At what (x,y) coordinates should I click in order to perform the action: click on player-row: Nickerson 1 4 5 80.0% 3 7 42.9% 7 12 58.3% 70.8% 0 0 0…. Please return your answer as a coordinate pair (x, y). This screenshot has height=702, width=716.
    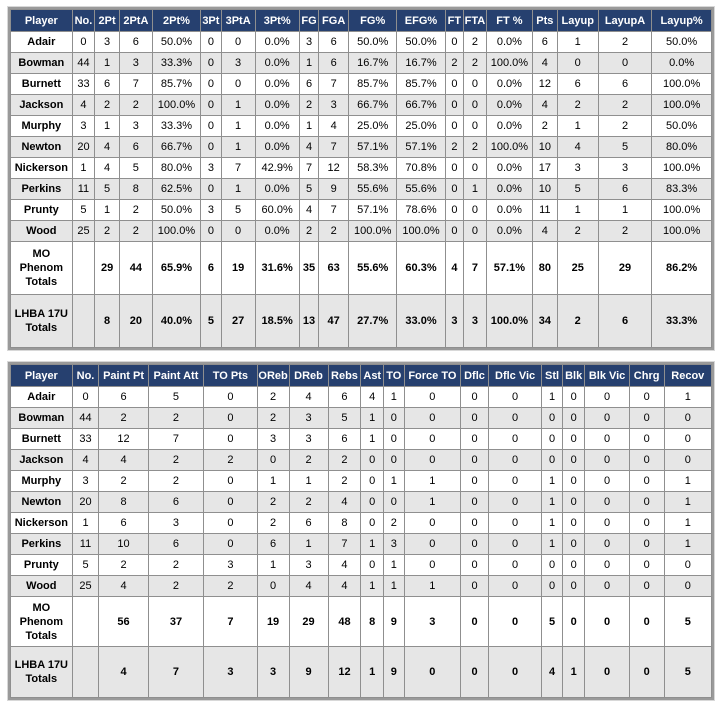
    Looking at the image, I should click on (361, 168).